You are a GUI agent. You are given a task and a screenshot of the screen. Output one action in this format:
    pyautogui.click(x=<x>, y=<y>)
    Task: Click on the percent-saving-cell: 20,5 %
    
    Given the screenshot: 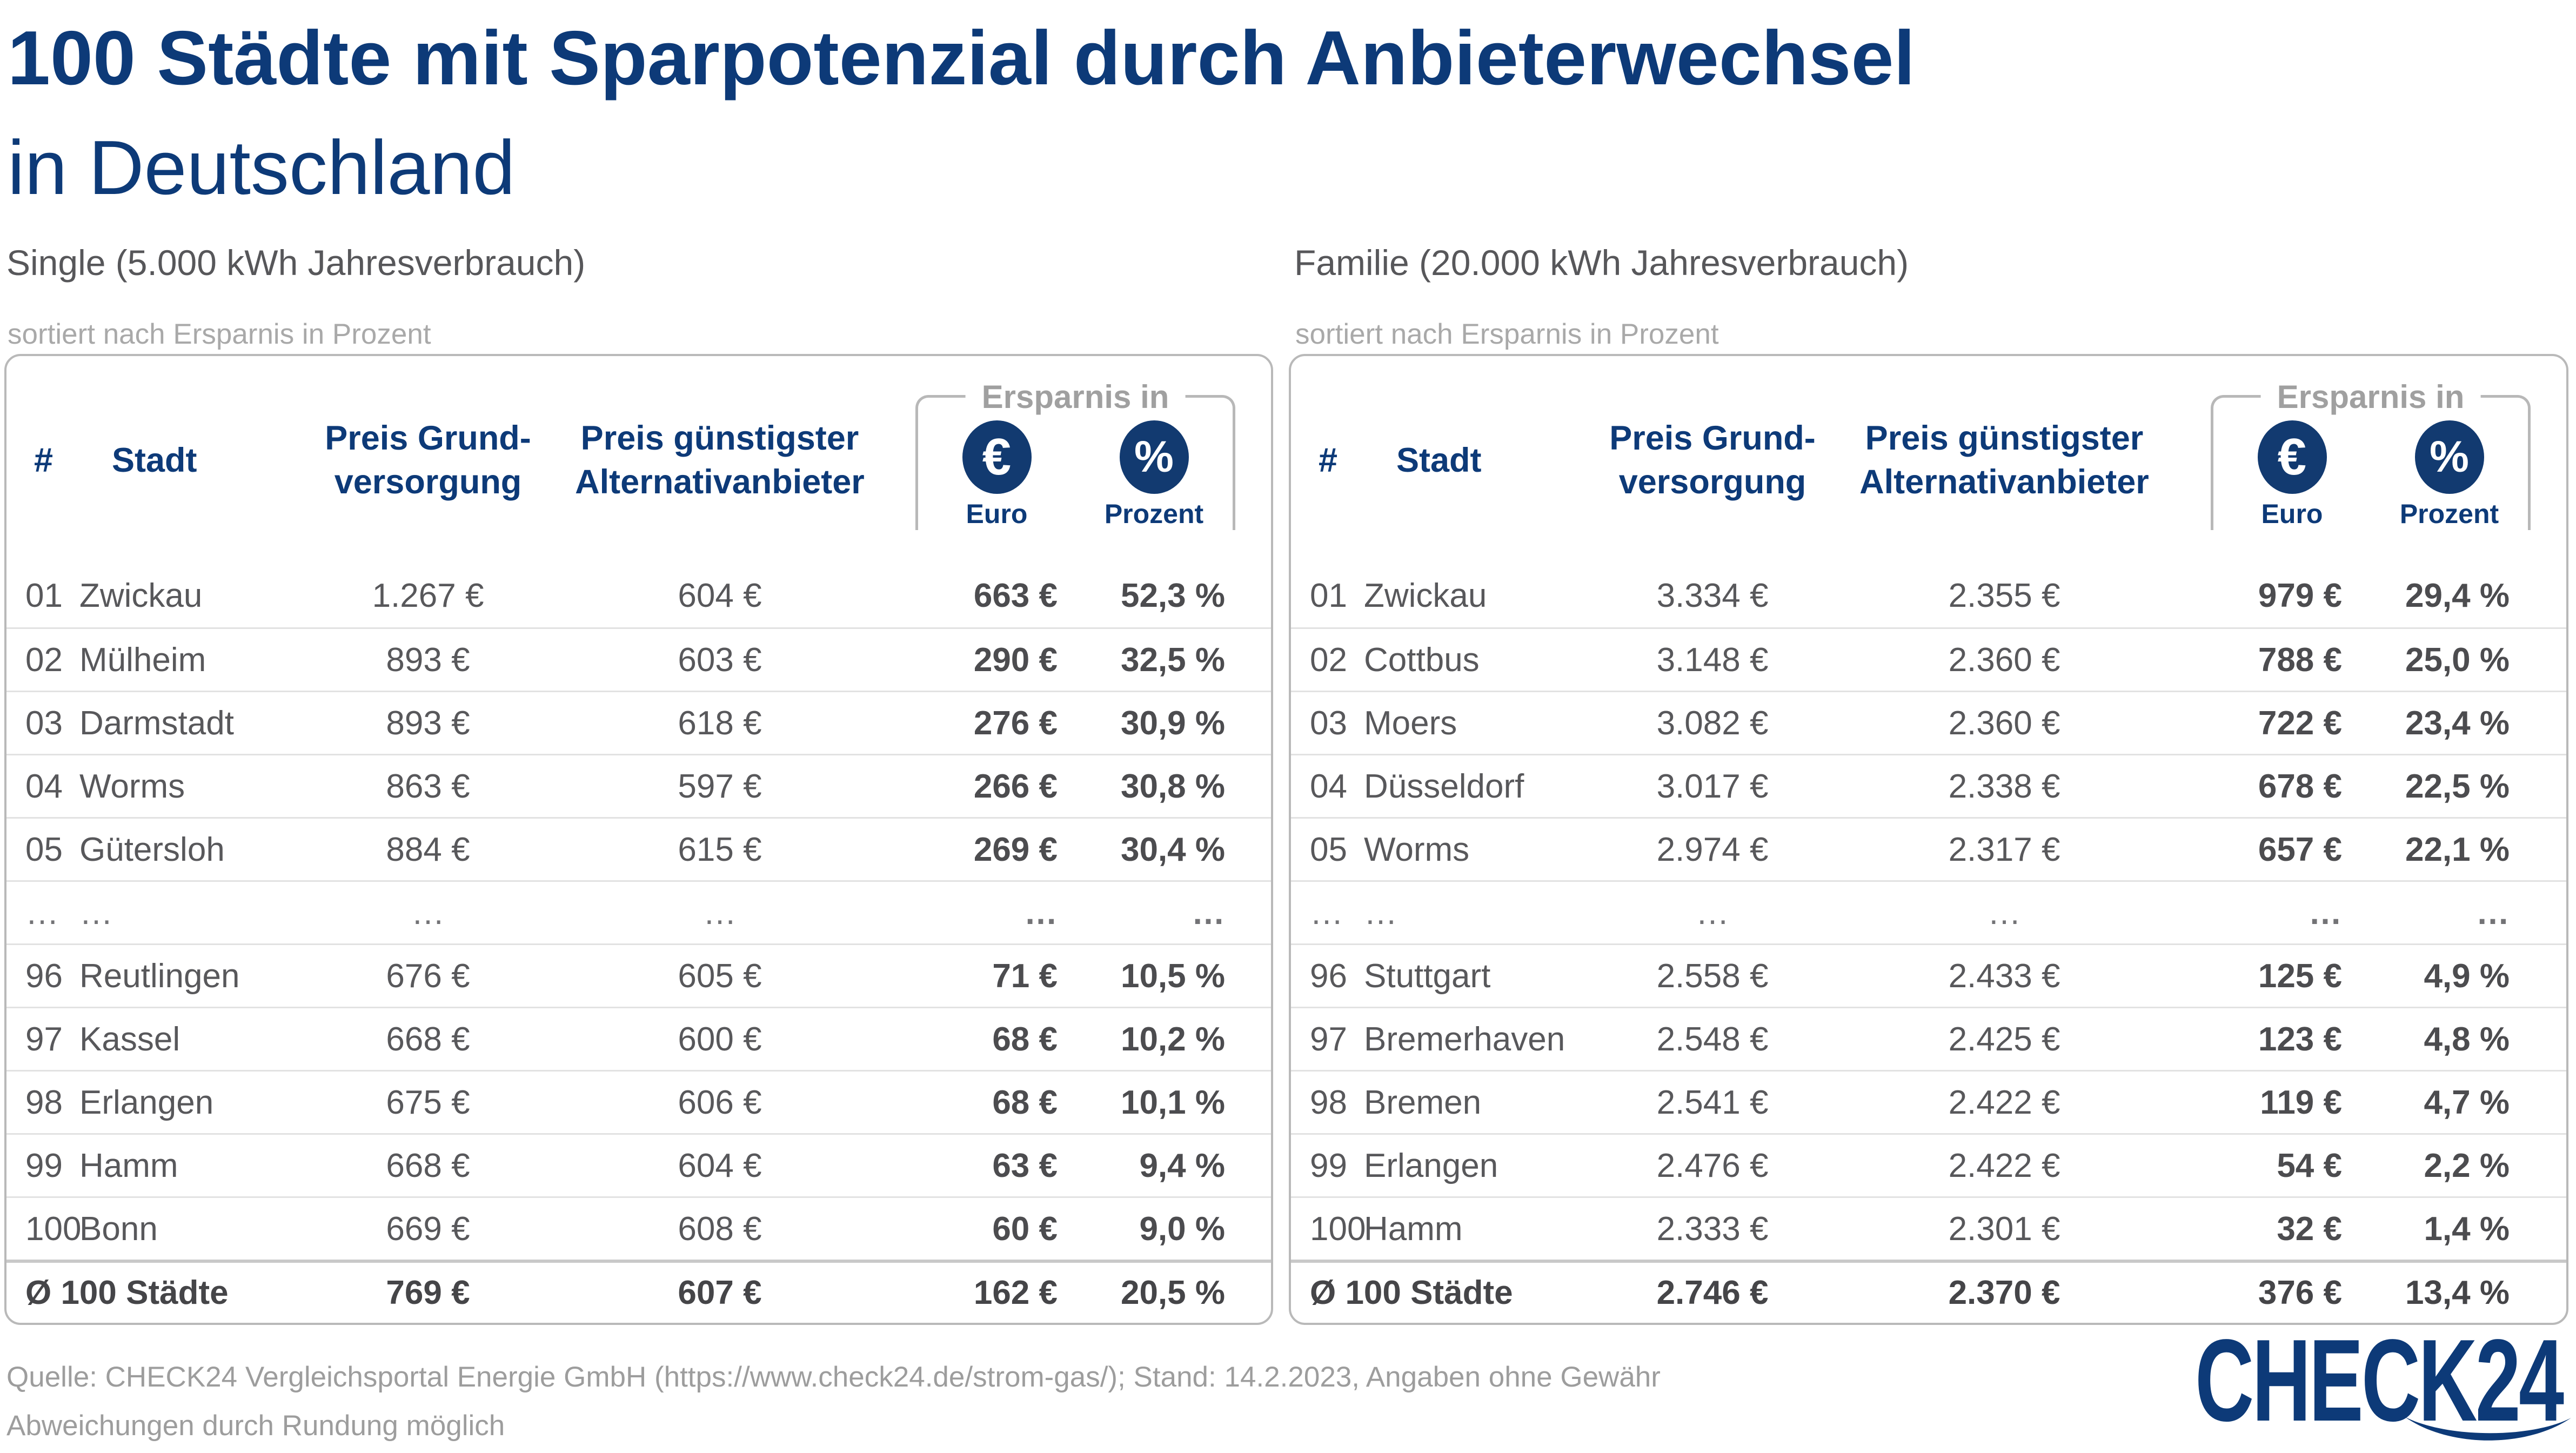 What is the action you would take?
    pyautogui.click(x=1172, y=1293)
    